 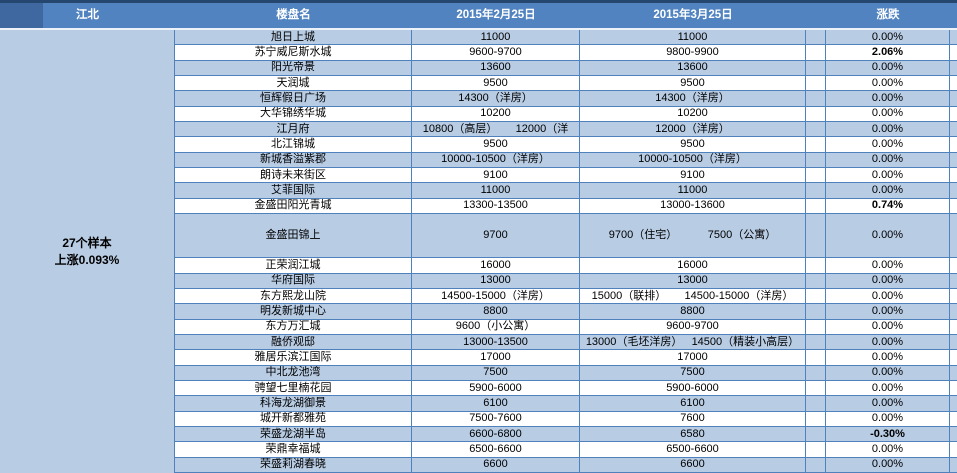 I want to click on cell-mar-price: 13000（毛坯洋房） 14500（精装小高层）, so click(x=693, y=342).